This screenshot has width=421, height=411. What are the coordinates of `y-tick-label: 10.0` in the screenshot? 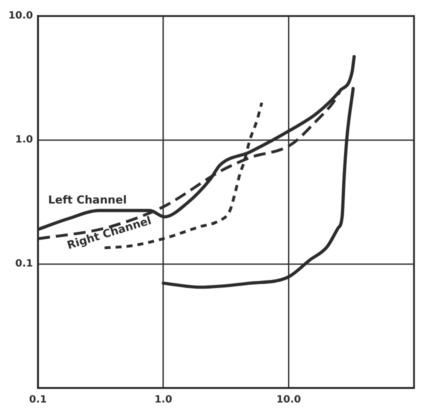 It's located at (21, 16).